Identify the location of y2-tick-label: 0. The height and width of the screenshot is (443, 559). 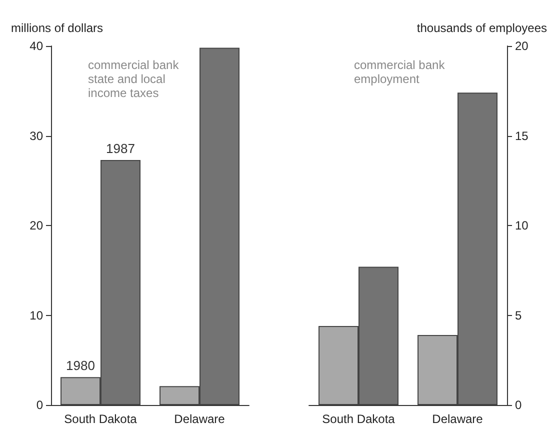
(518, 405).